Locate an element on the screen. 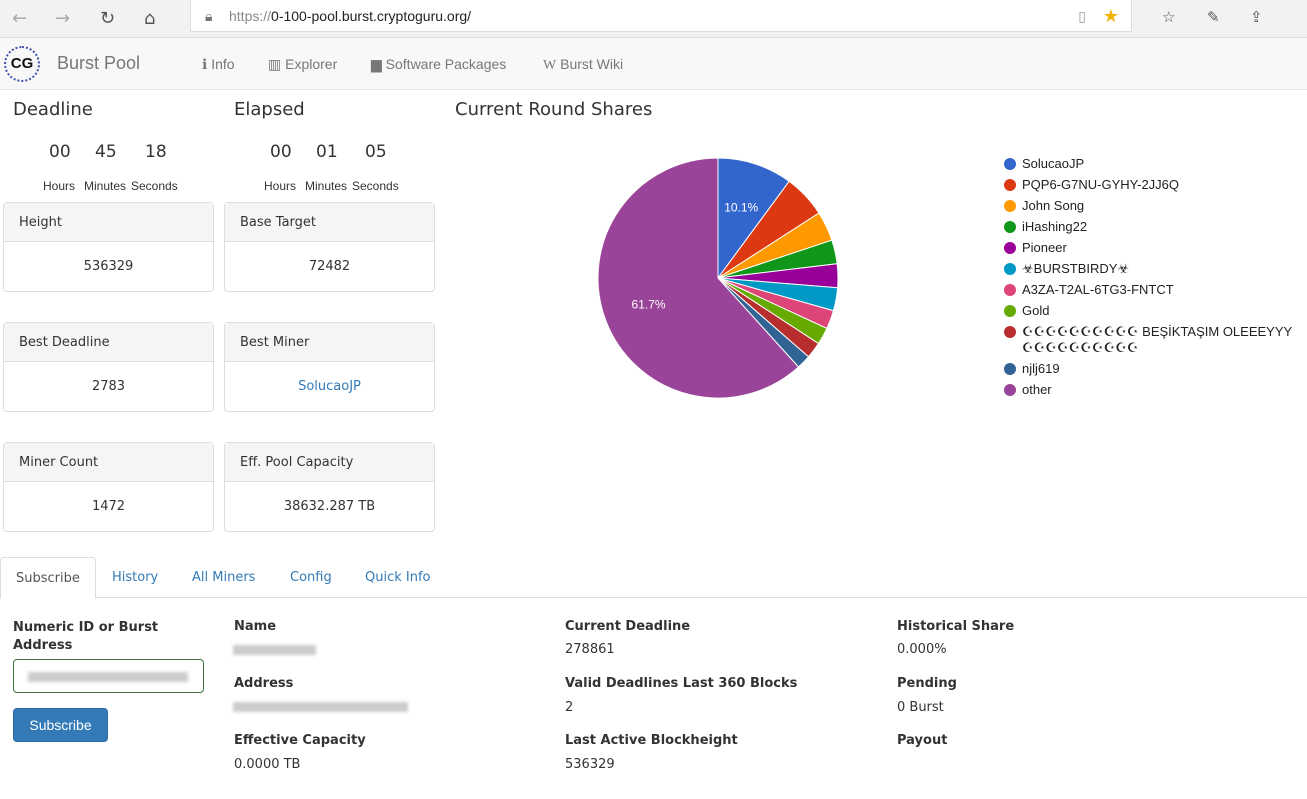 The width and height of the screenshot is (1307, 799). elapsed-minutes: 01 is located at coordinates (327, 152).